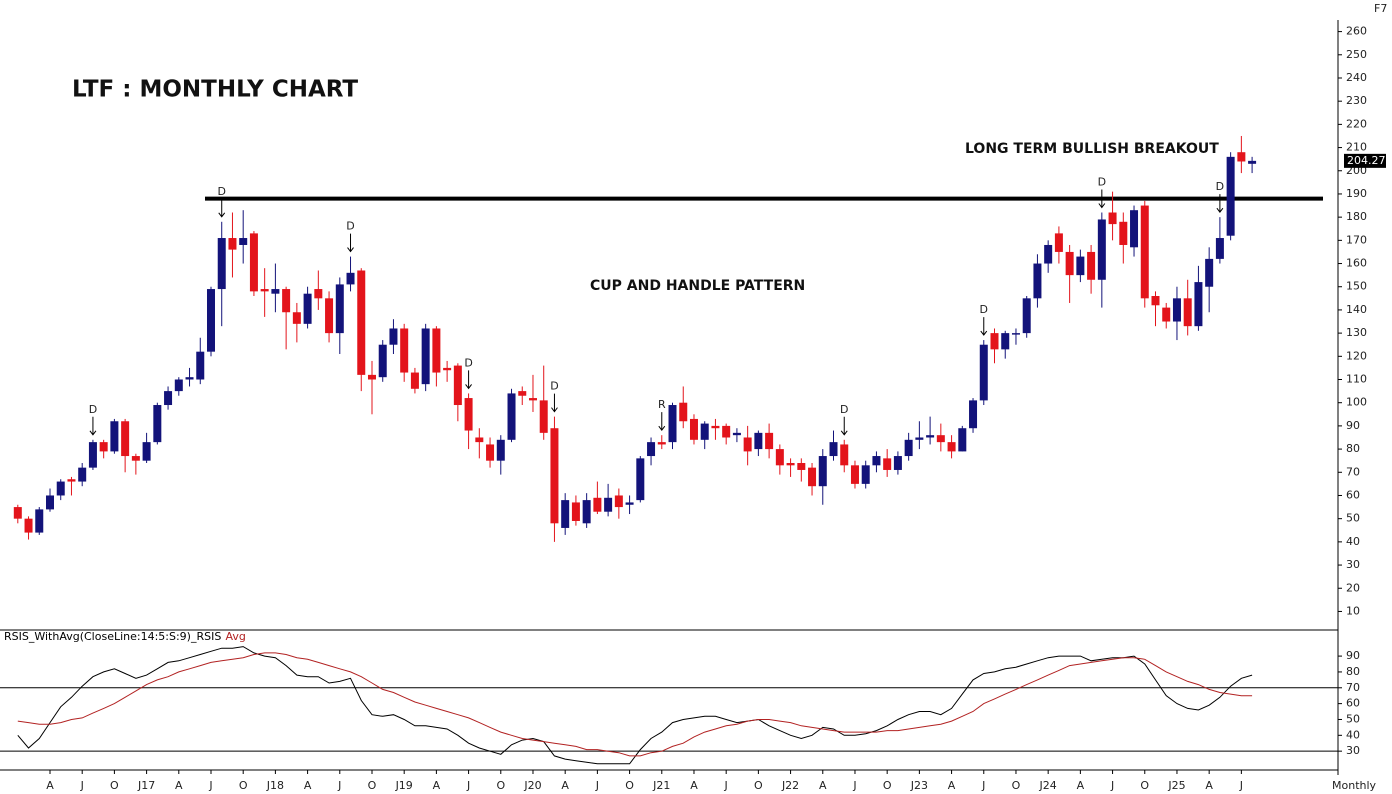 The image size is (1392, 794). I want to click on x-tick-label: J22, so click(790, 785).